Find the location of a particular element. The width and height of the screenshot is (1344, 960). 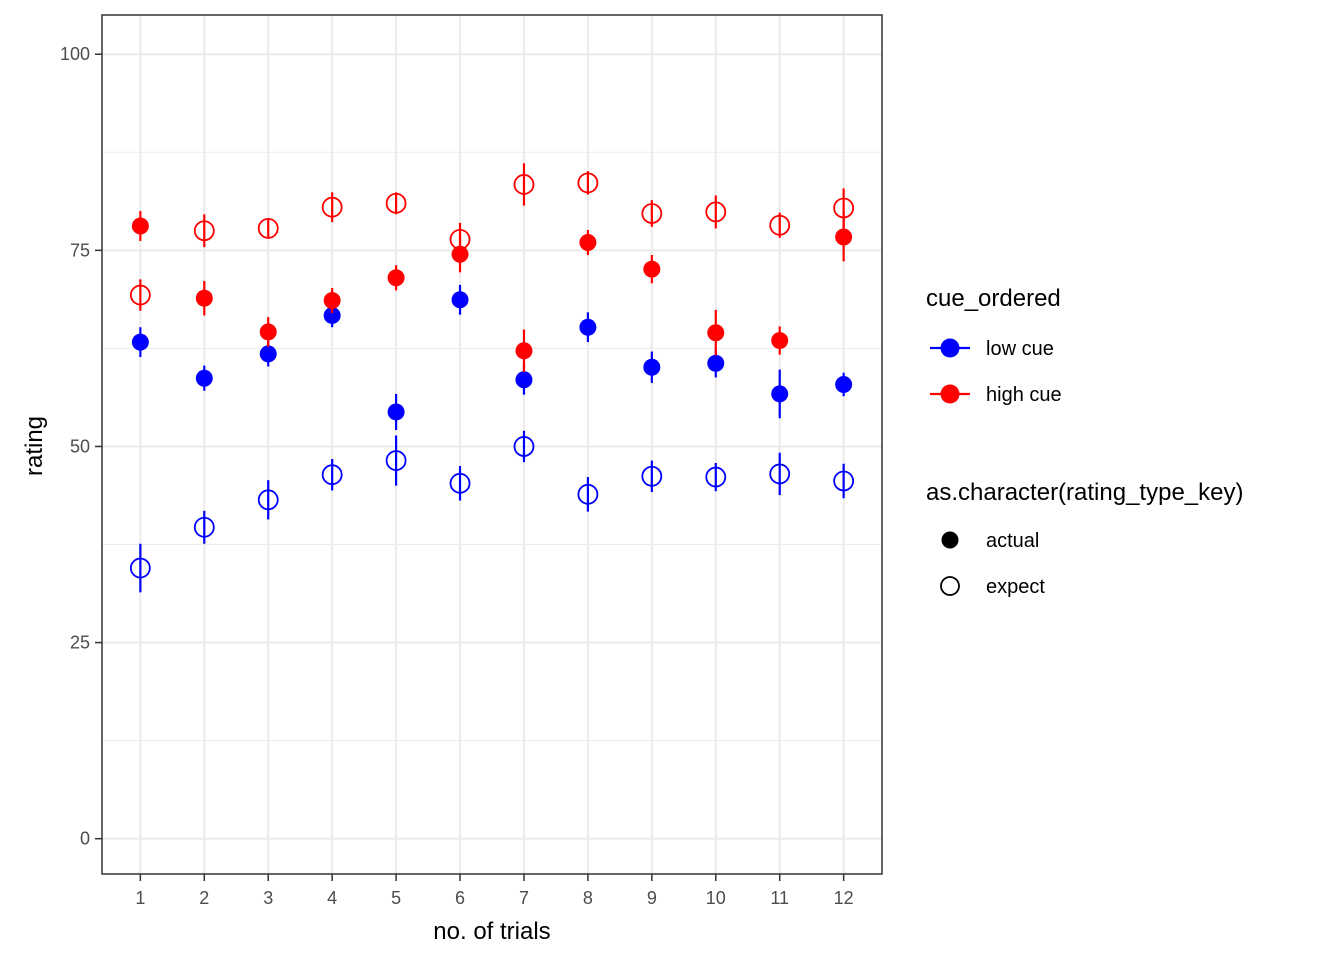

x-tick-label: 11 is located at coordinates (779, 898).